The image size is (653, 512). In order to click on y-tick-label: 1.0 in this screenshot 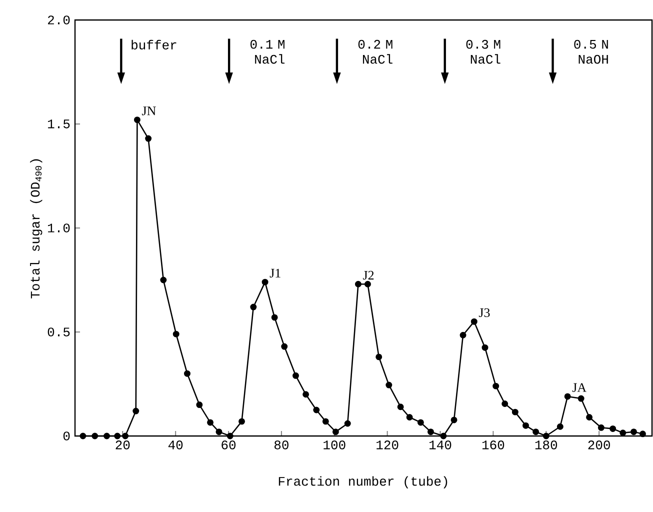, I will do `click(59, 228)`.